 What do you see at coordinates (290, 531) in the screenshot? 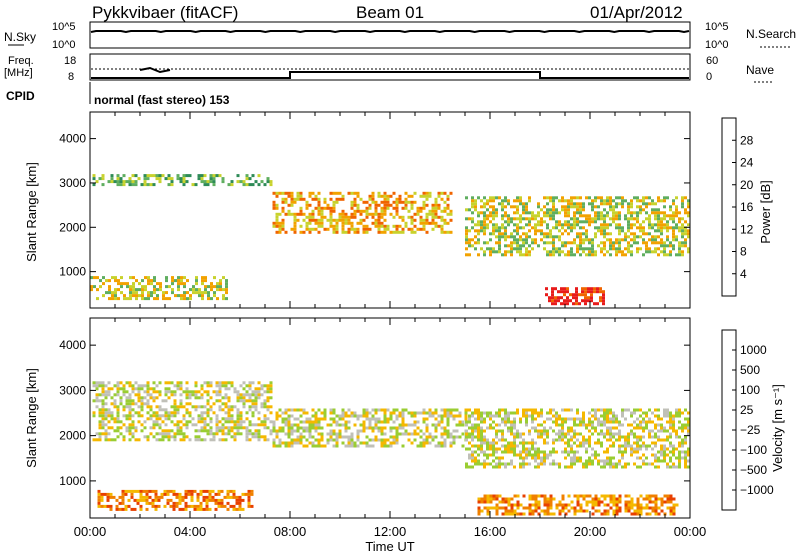
I see `x-tick-label: 08:00` at bounding box center [290, 531].